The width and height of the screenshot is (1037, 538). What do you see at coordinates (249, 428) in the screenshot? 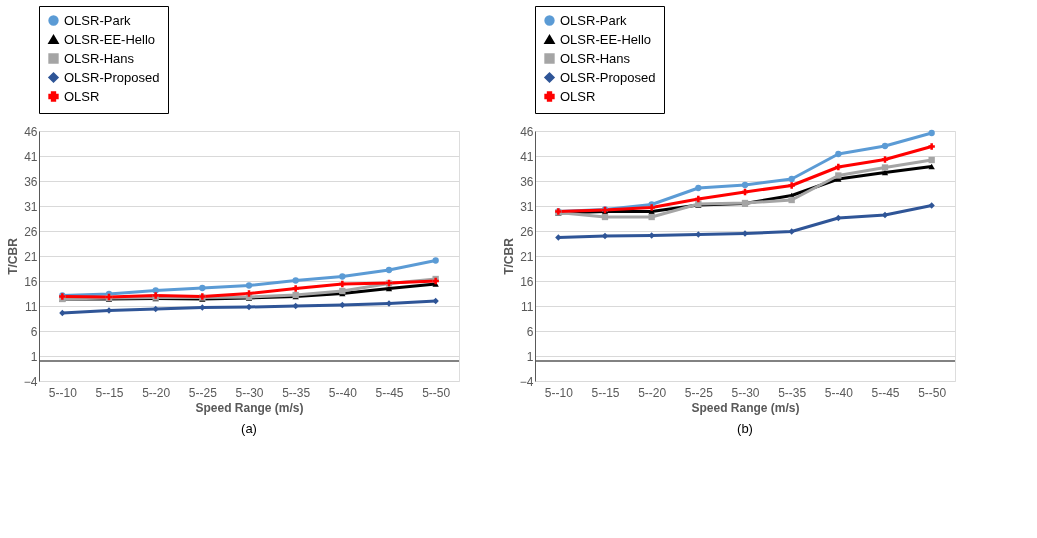
I see `text: (a)` at bounding box center [249, 428].